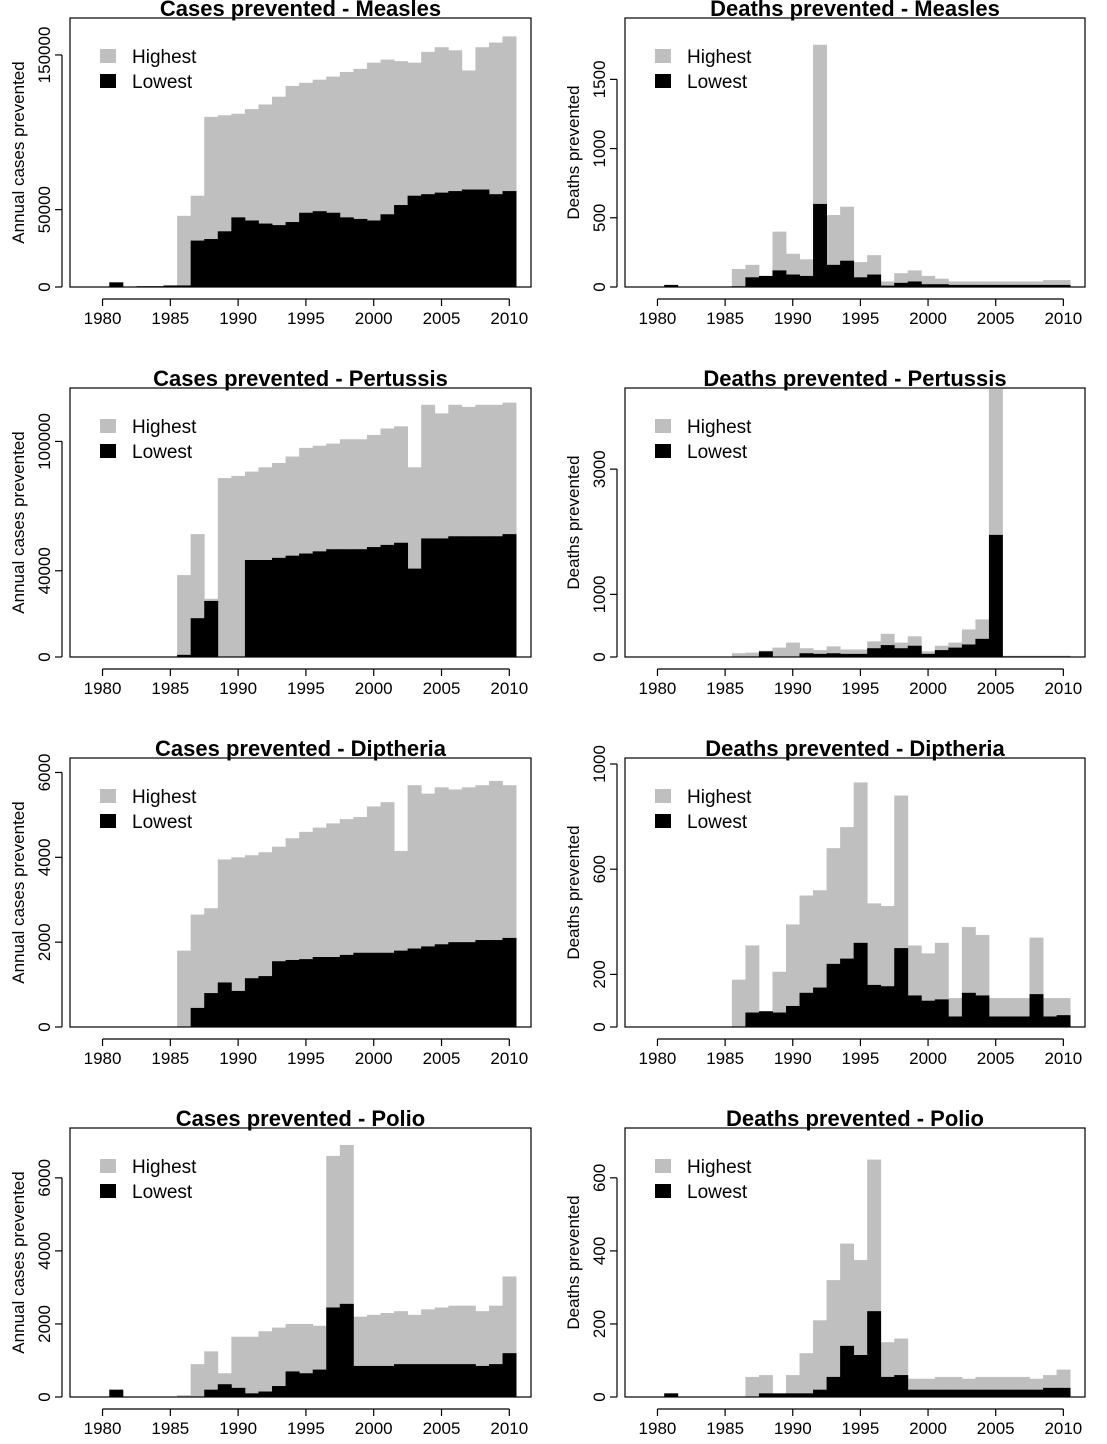 Image resolution: width=1107 pixels, height=1444 pixels. What do you see at coordinates (941, 282) in the screenshot?
I see `bar-highest-2001` at bounding box center [941, 282].